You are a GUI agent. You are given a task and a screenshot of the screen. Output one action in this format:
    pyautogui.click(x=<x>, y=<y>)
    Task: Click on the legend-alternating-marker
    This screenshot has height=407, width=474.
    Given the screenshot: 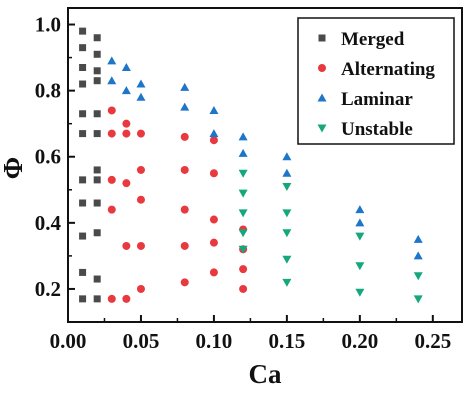 What is the action you would take?
    pyautogui.click(x=322, y=68)
    